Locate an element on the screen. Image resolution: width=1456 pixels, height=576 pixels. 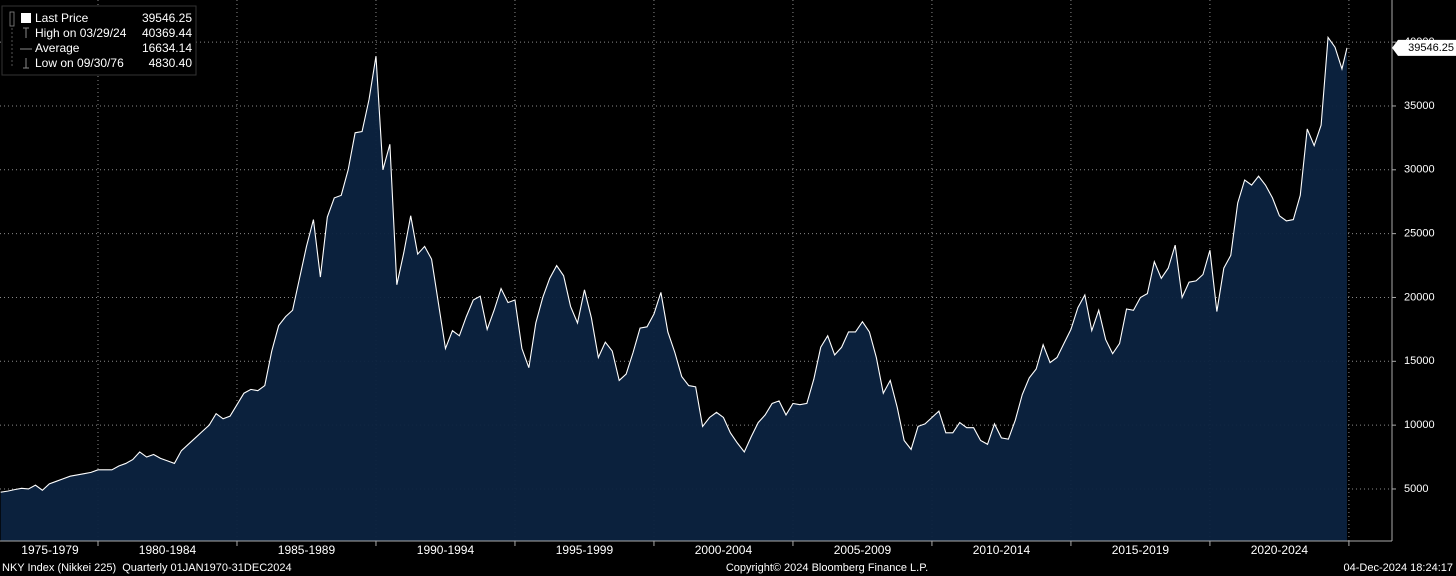
y-tick-label: 30000 is located at coordinates (1419, 170).